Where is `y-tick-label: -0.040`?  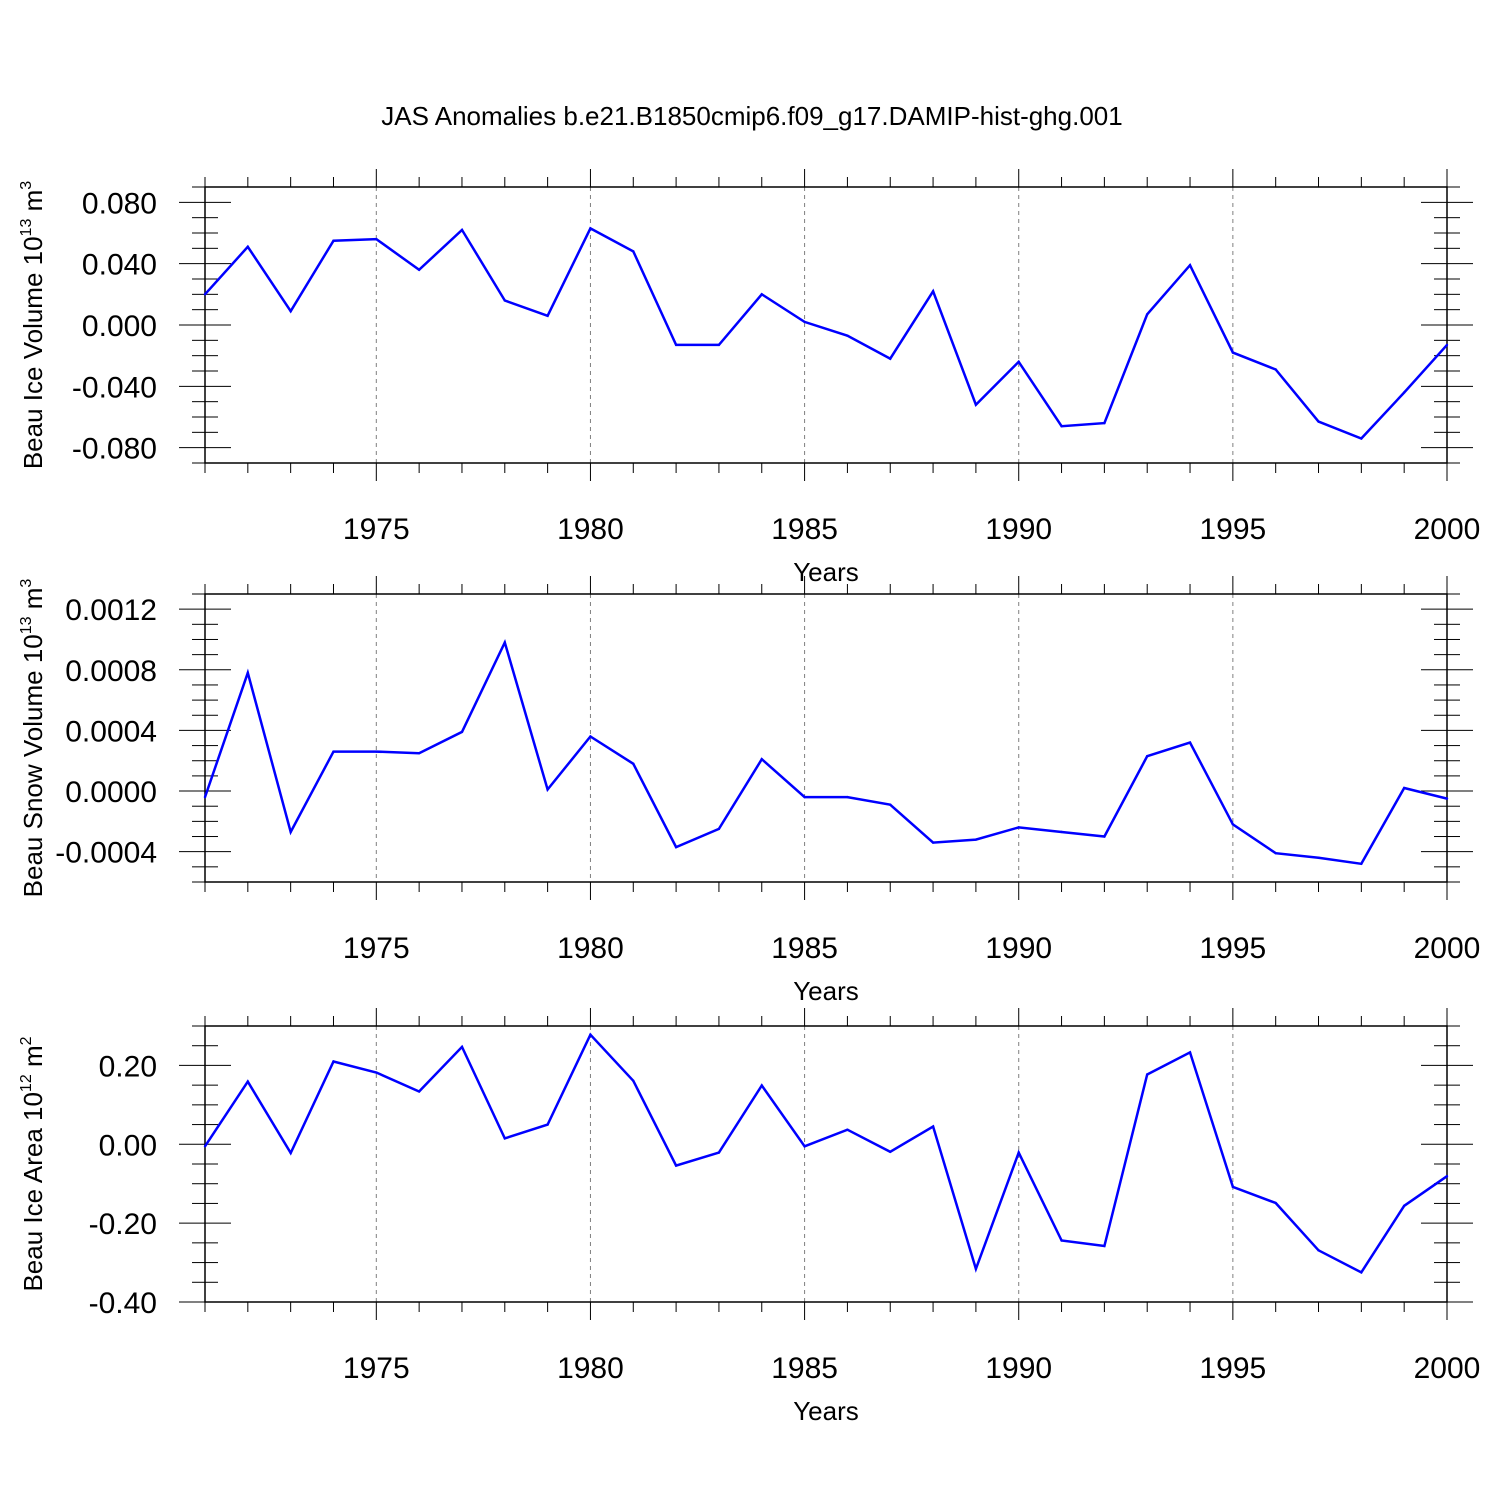 y-tick-label: -0.040 is located at coordinates (114, 387).